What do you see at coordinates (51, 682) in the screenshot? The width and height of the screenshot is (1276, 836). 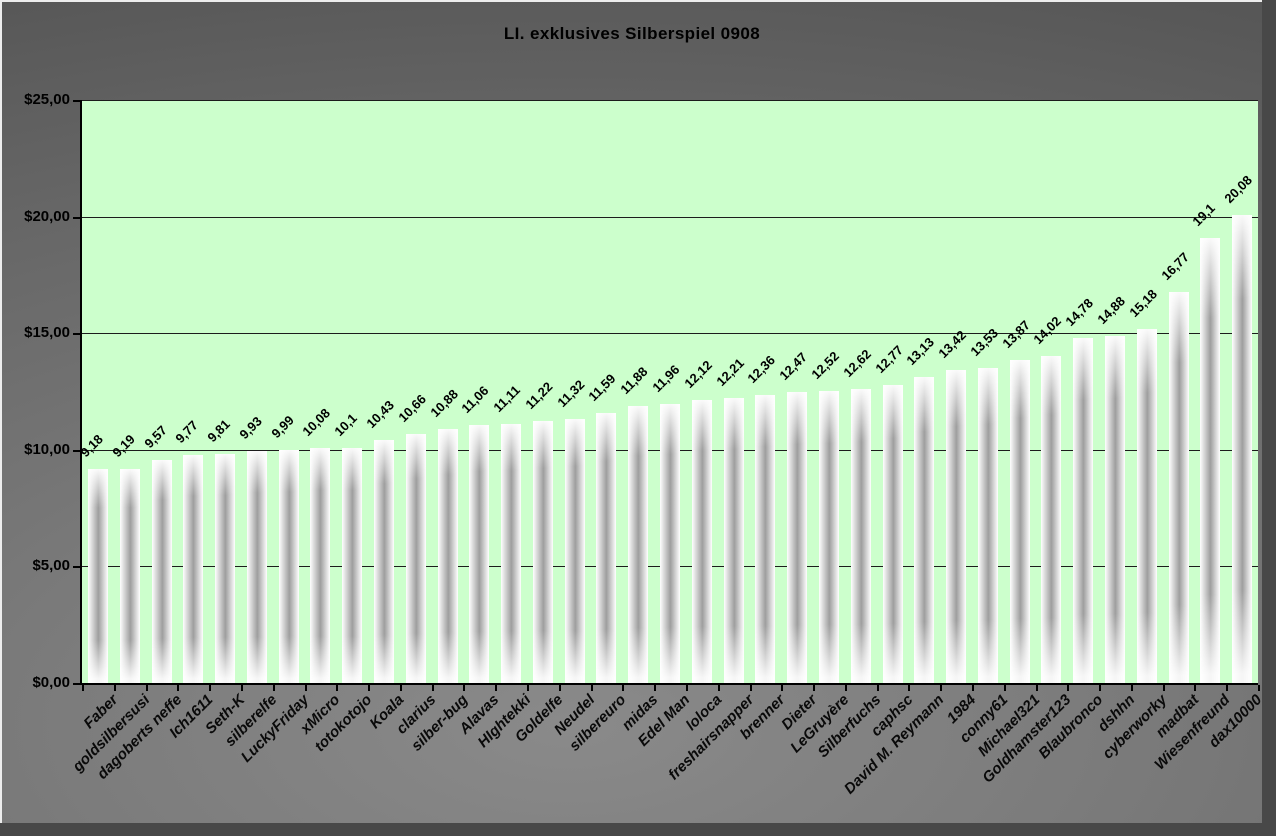 I see `y-axis-label: $0,00` at bounding box center [51, 682].